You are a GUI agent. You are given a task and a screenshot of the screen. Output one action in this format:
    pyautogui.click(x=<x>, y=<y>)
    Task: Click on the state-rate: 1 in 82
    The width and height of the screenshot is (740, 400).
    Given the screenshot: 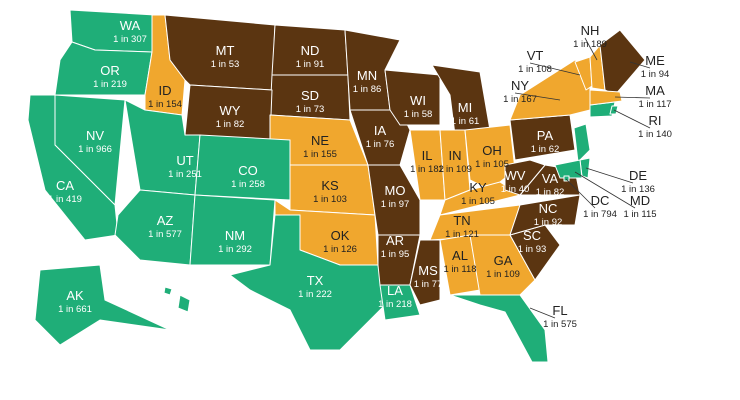 What is the action you would take?
    pyautogui.click(x=230, y=124)
    